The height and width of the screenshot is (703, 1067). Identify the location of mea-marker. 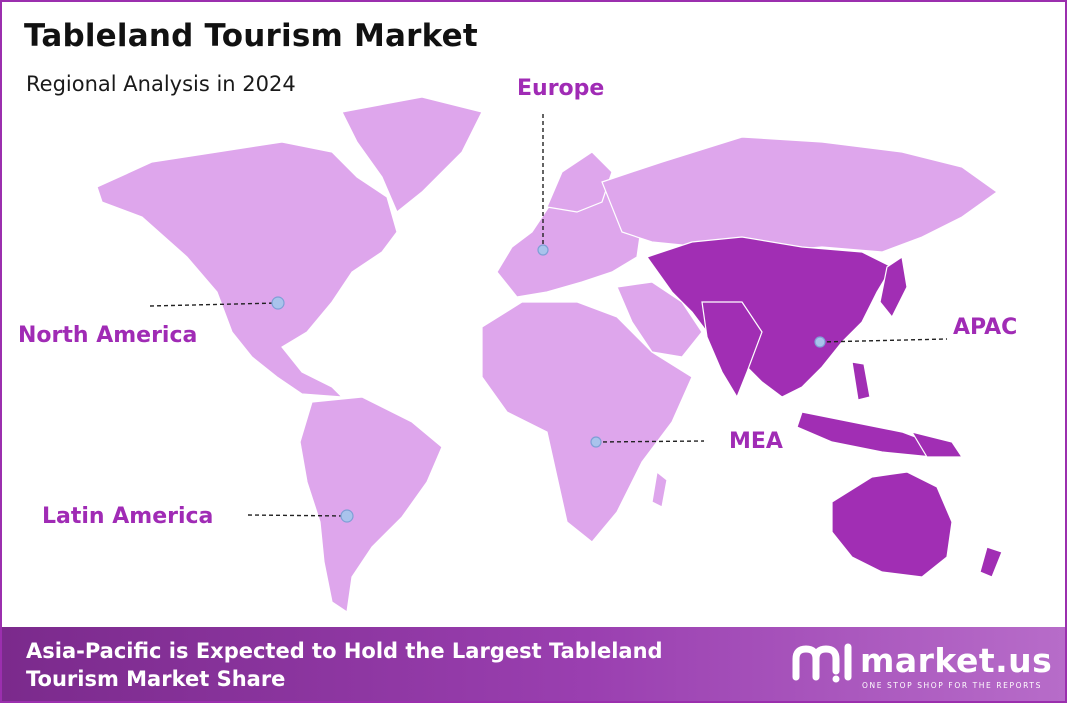
(596, 442).